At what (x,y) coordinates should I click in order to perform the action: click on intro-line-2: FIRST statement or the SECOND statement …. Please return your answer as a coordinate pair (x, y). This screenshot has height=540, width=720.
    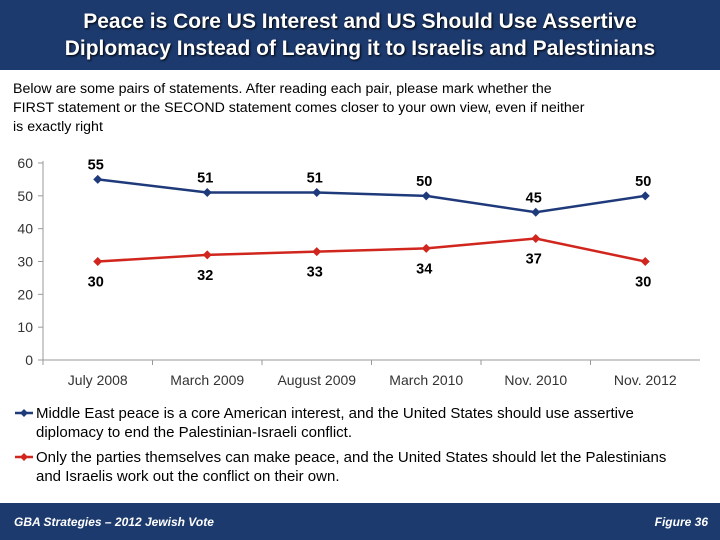
    Looking at the image, I should click on (299, 108).